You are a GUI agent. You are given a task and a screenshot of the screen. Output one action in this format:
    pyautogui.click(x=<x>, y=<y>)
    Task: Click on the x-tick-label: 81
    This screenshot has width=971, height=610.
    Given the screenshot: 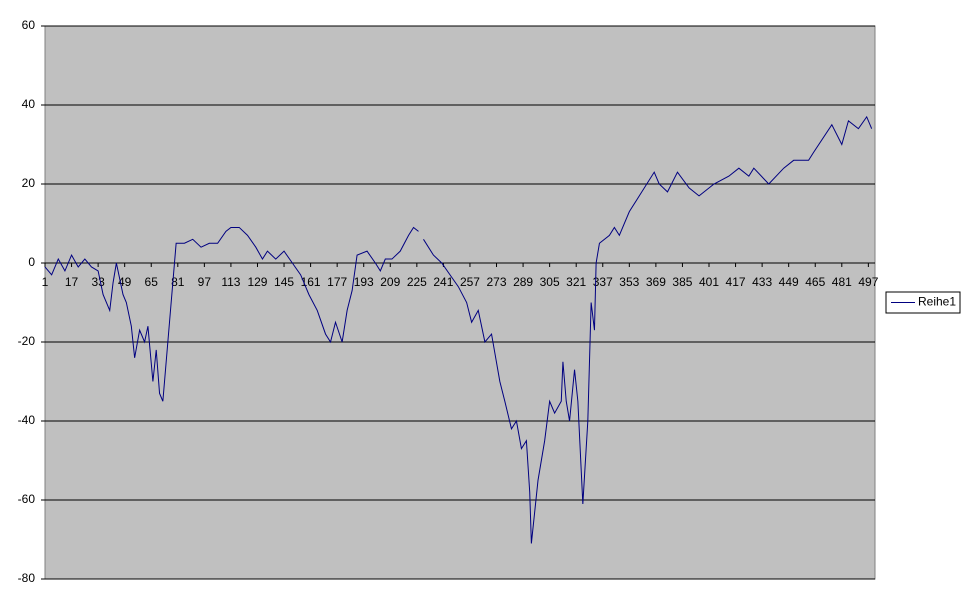 What is the action you would take?
    pyautogui.click(x=178, y=282)
    